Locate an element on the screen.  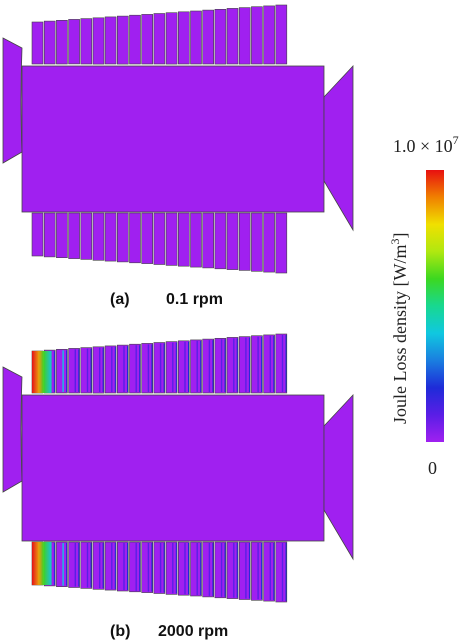
colorbar-min-label: 0 is located at coordinates (432, 468).